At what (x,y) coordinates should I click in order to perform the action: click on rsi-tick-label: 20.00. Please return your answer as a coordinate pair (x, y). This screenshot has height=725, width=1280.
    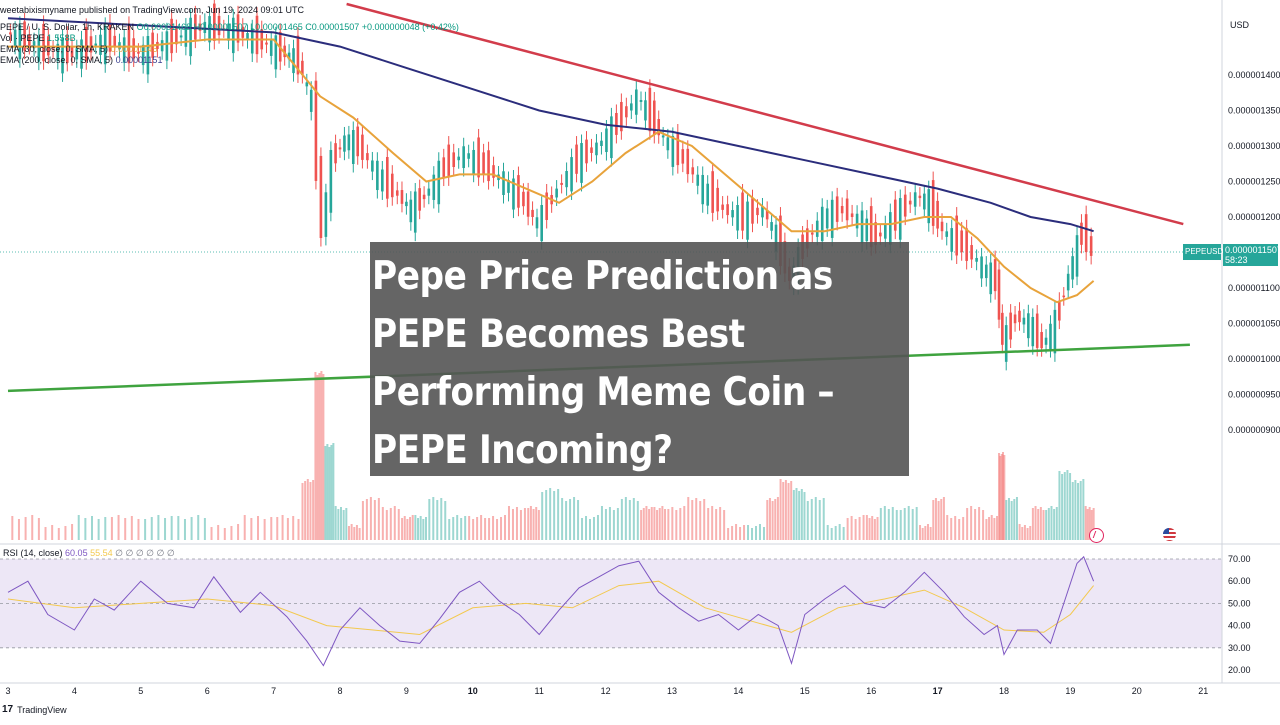
    Looking at the image, I should click on (1239, 670).